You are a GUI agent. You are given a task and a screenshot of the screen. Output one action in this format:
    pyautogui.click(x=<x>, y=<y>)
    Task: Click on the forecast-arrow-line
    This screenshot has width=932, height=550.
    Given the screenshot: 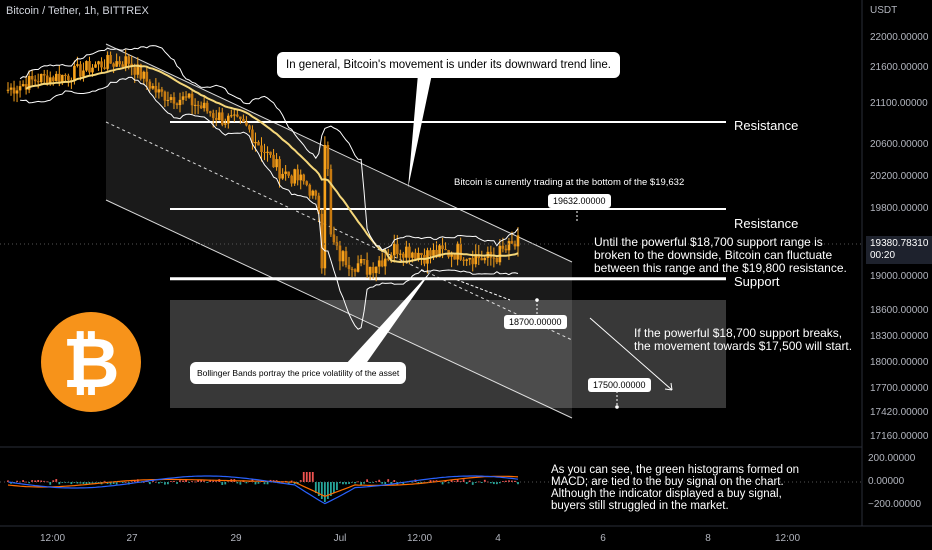 What is the action you would take?
    pyautogui.click(x=631, y=354)
    